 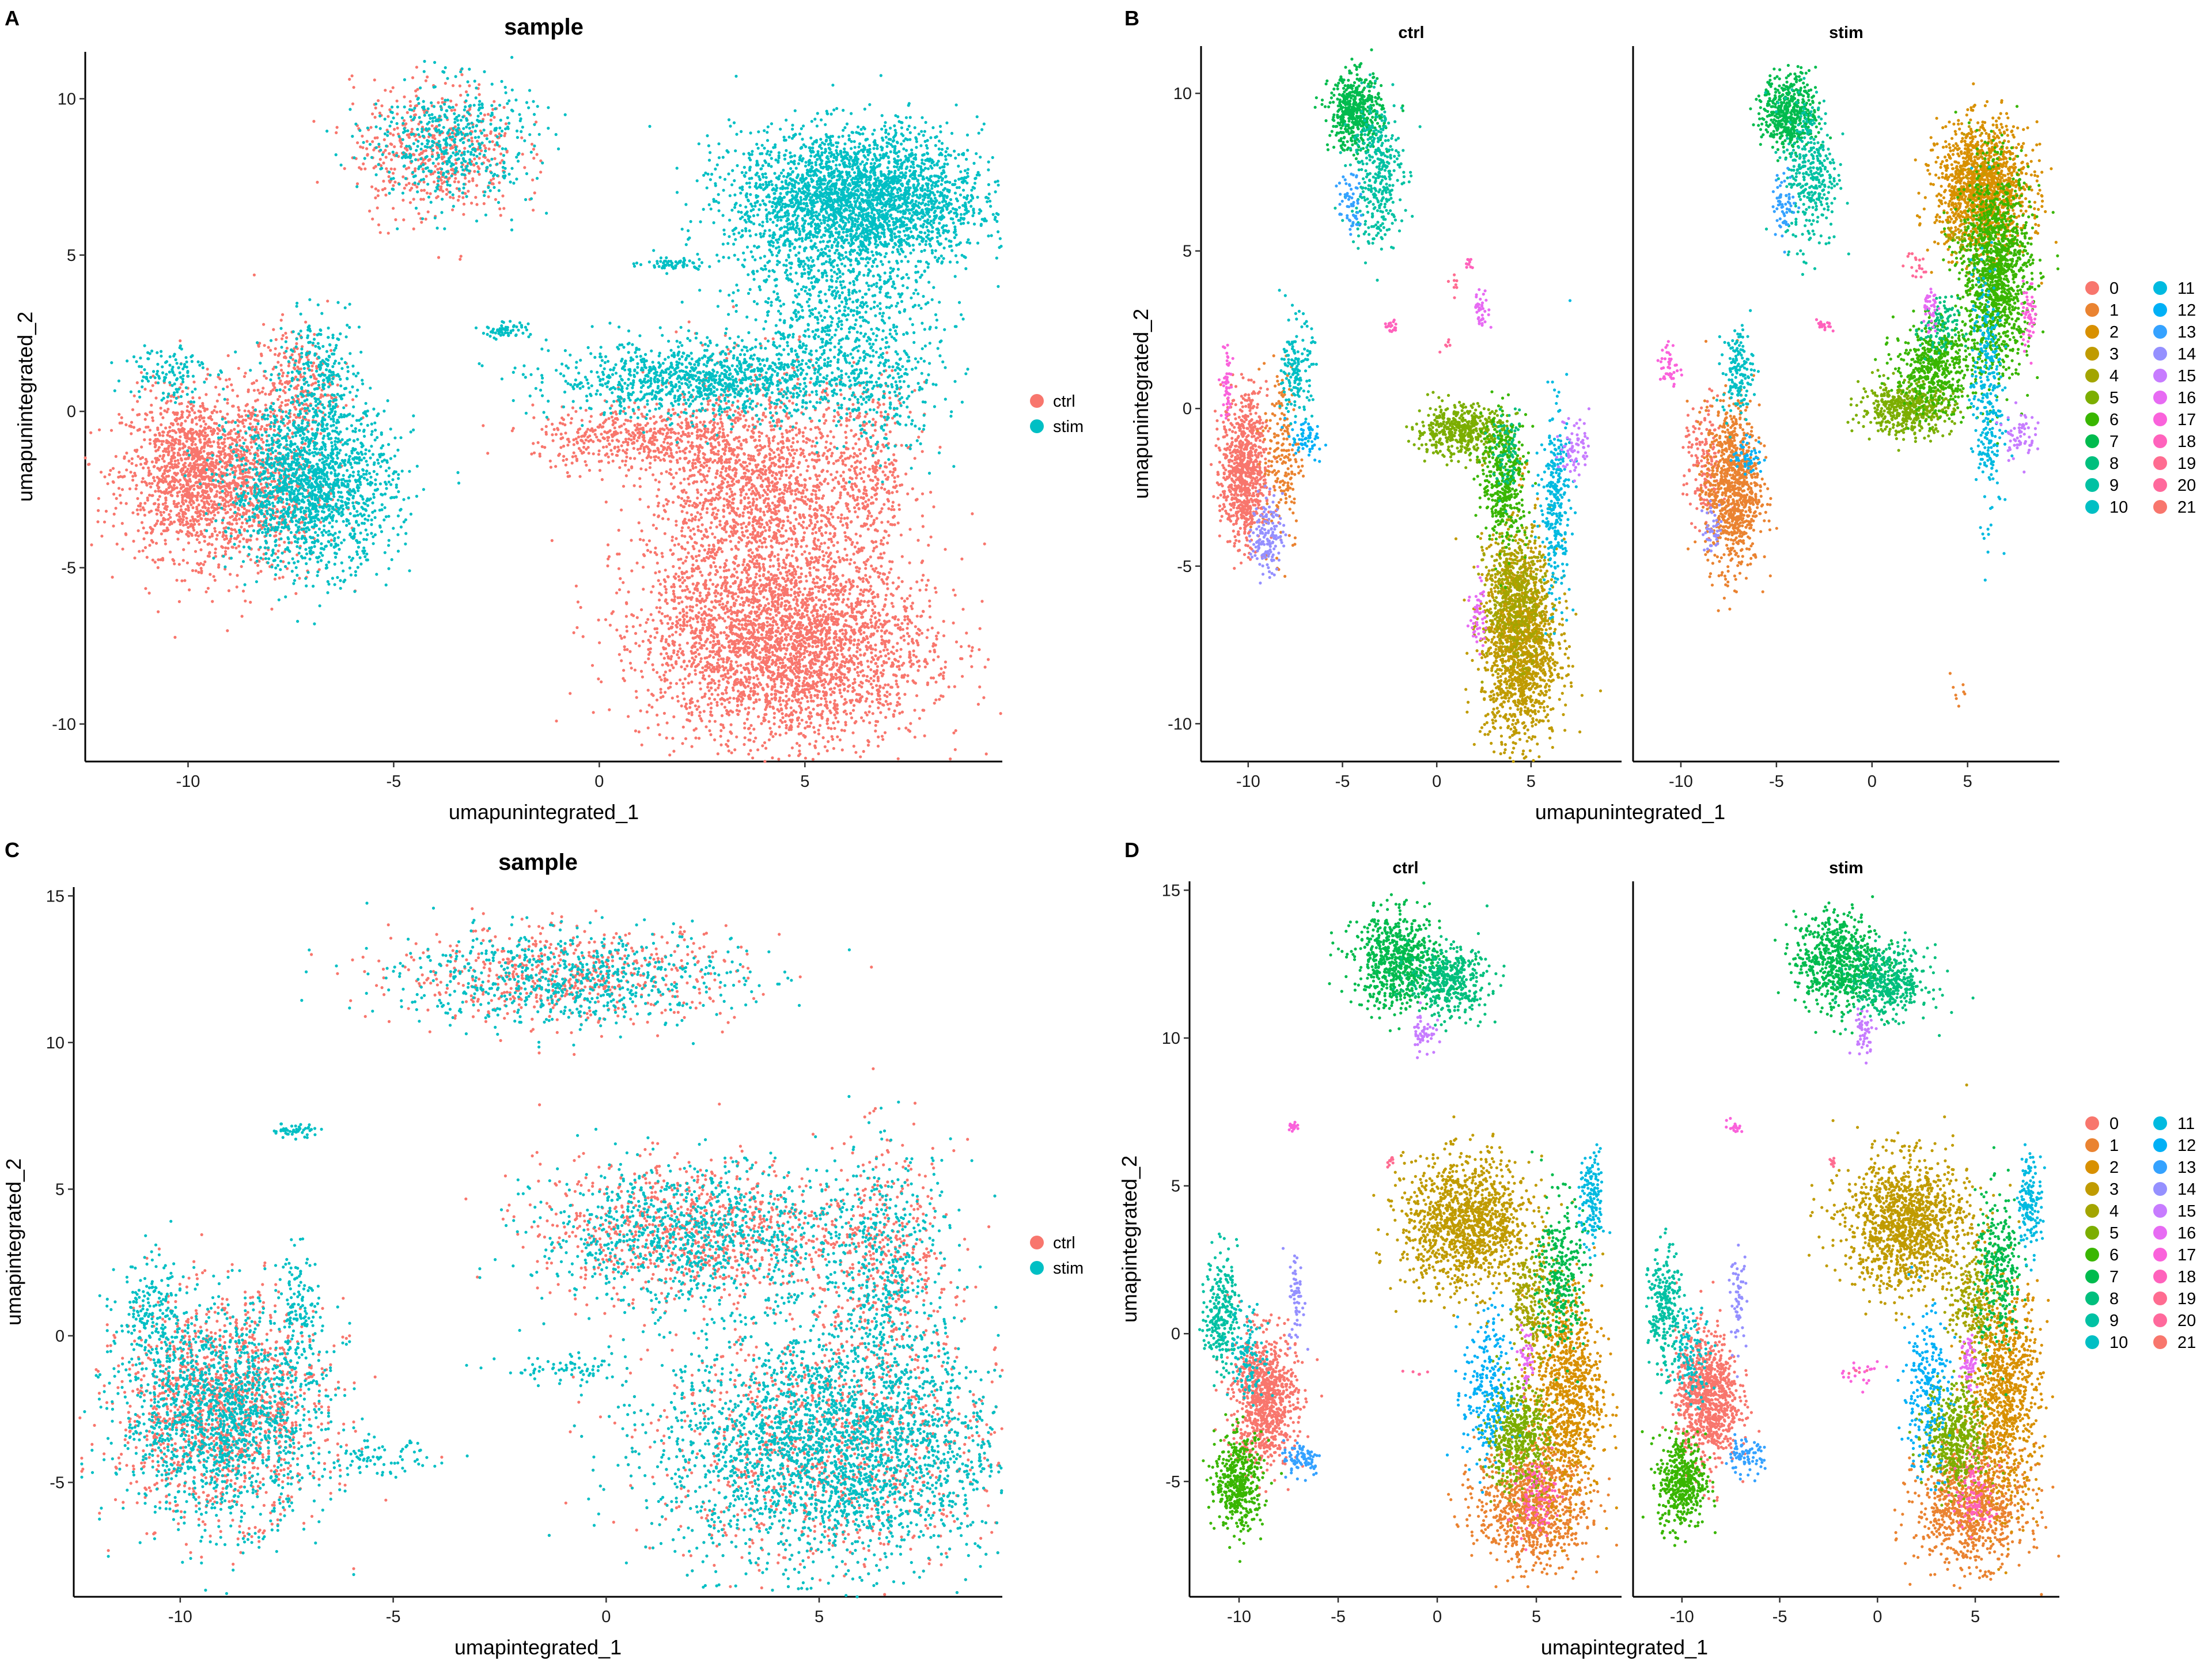 I want to click on legend-label-cluster-18: 18, so click(x=2186, y=442).